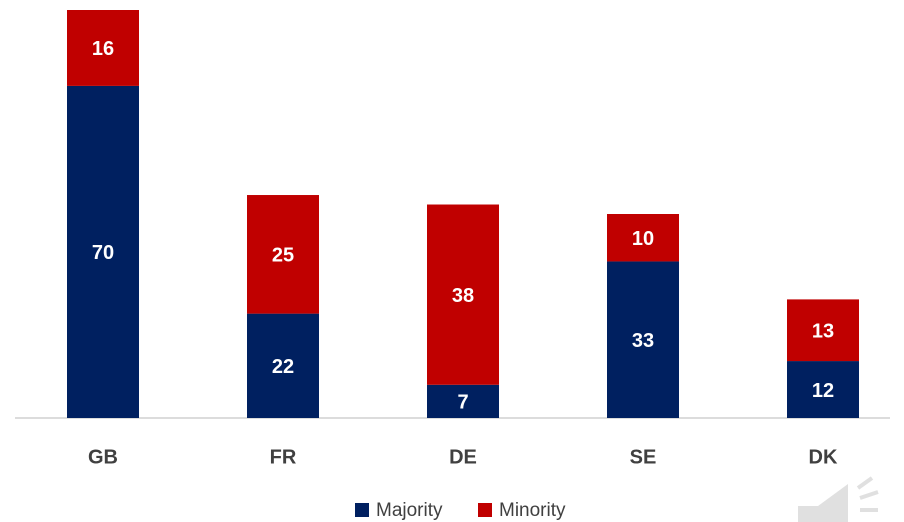 The width and height of the screenshot is (904, 522). I want to click on x-tick-label: DE, so click(463, 457).